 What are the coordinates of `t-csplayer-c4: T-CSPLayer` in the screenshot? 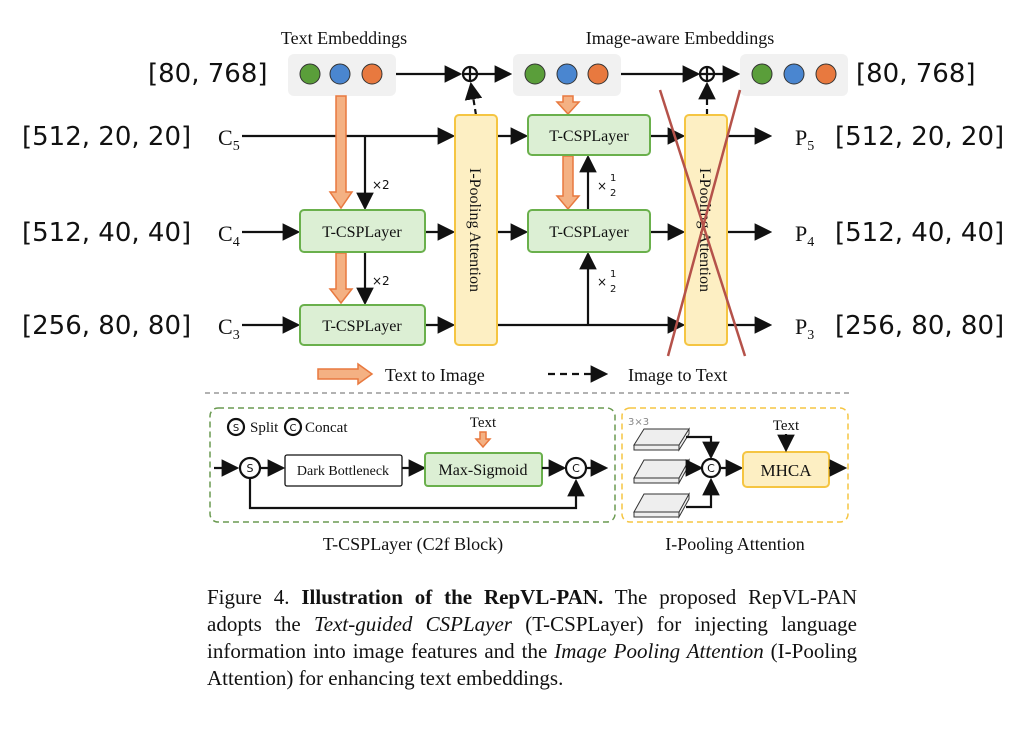 It's located at (362, 231).